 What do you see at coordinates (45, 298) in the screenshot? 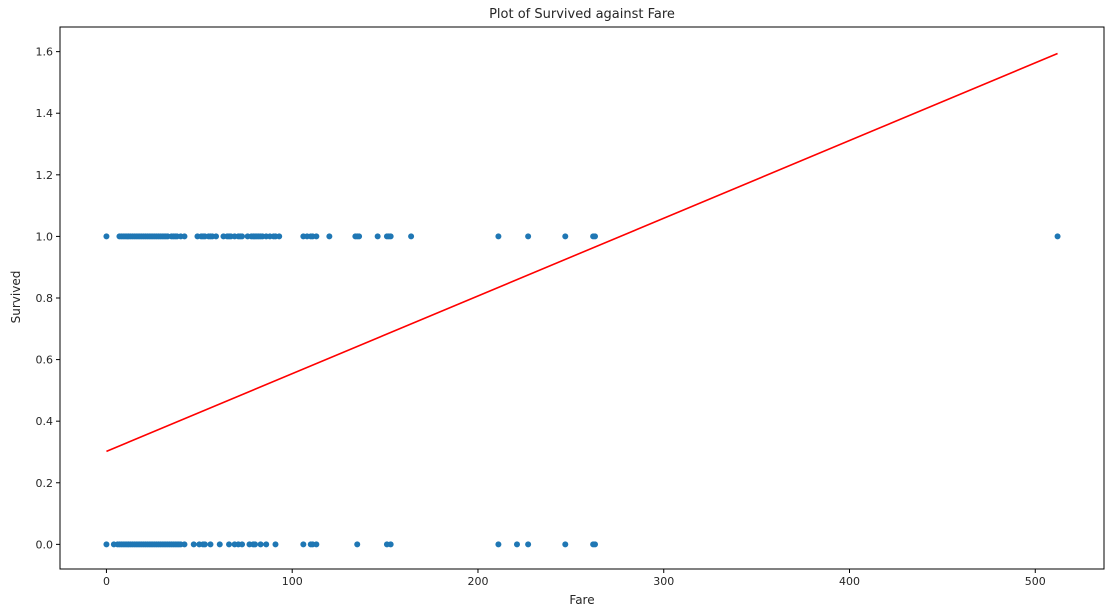
I see `y-tick-label: 0.8` at bounding box center [45, 298].